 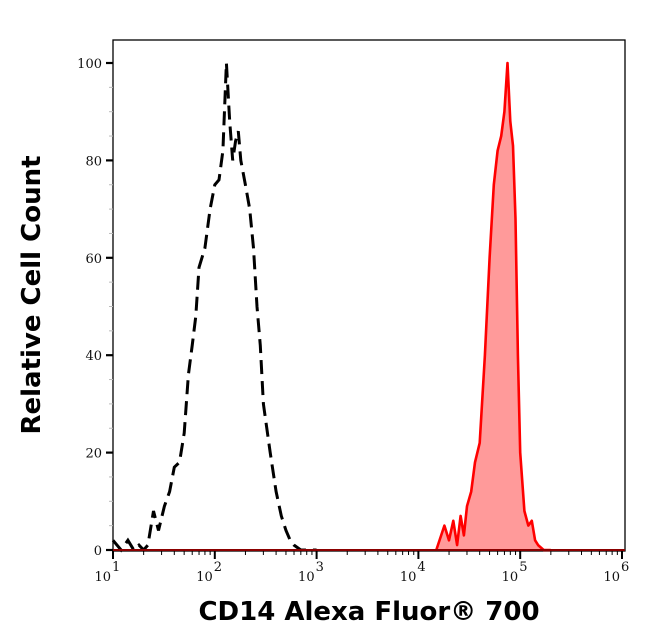 I want to click on cd14-series-line, so click(x=493, y=306).